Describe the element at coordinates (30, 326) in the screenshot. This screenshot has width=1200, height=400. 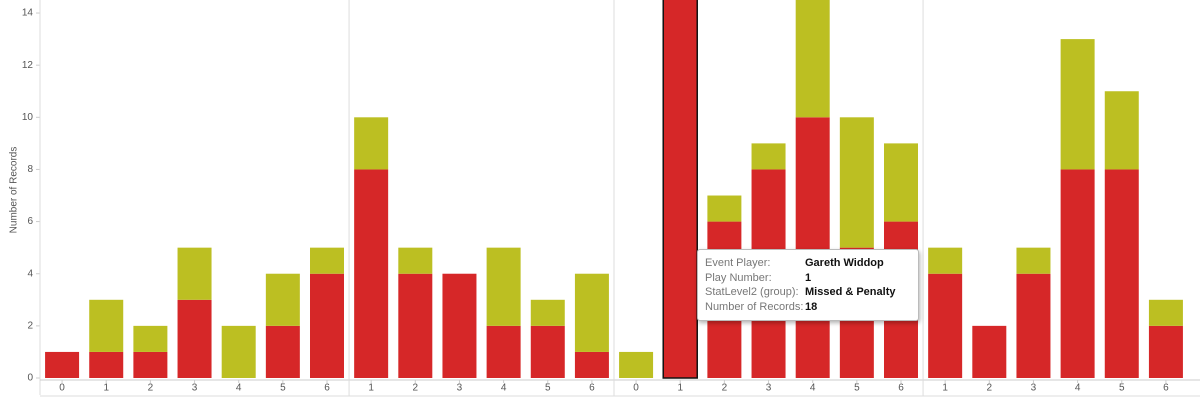
I see `y-tick-label: 2` at that location.